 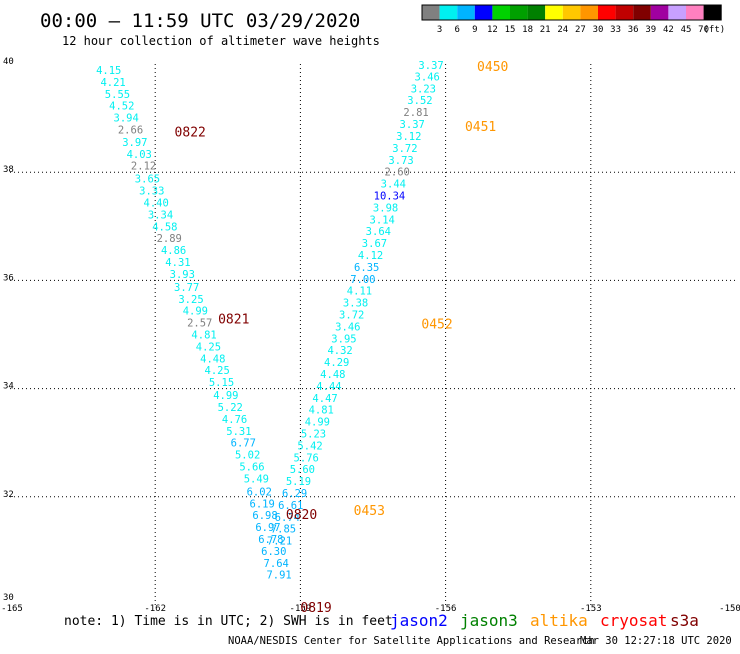 What do you see at coordinates (439, 30) in the screenshot?
I see `colorbar-label: 3` at bounding box center [439, 30].